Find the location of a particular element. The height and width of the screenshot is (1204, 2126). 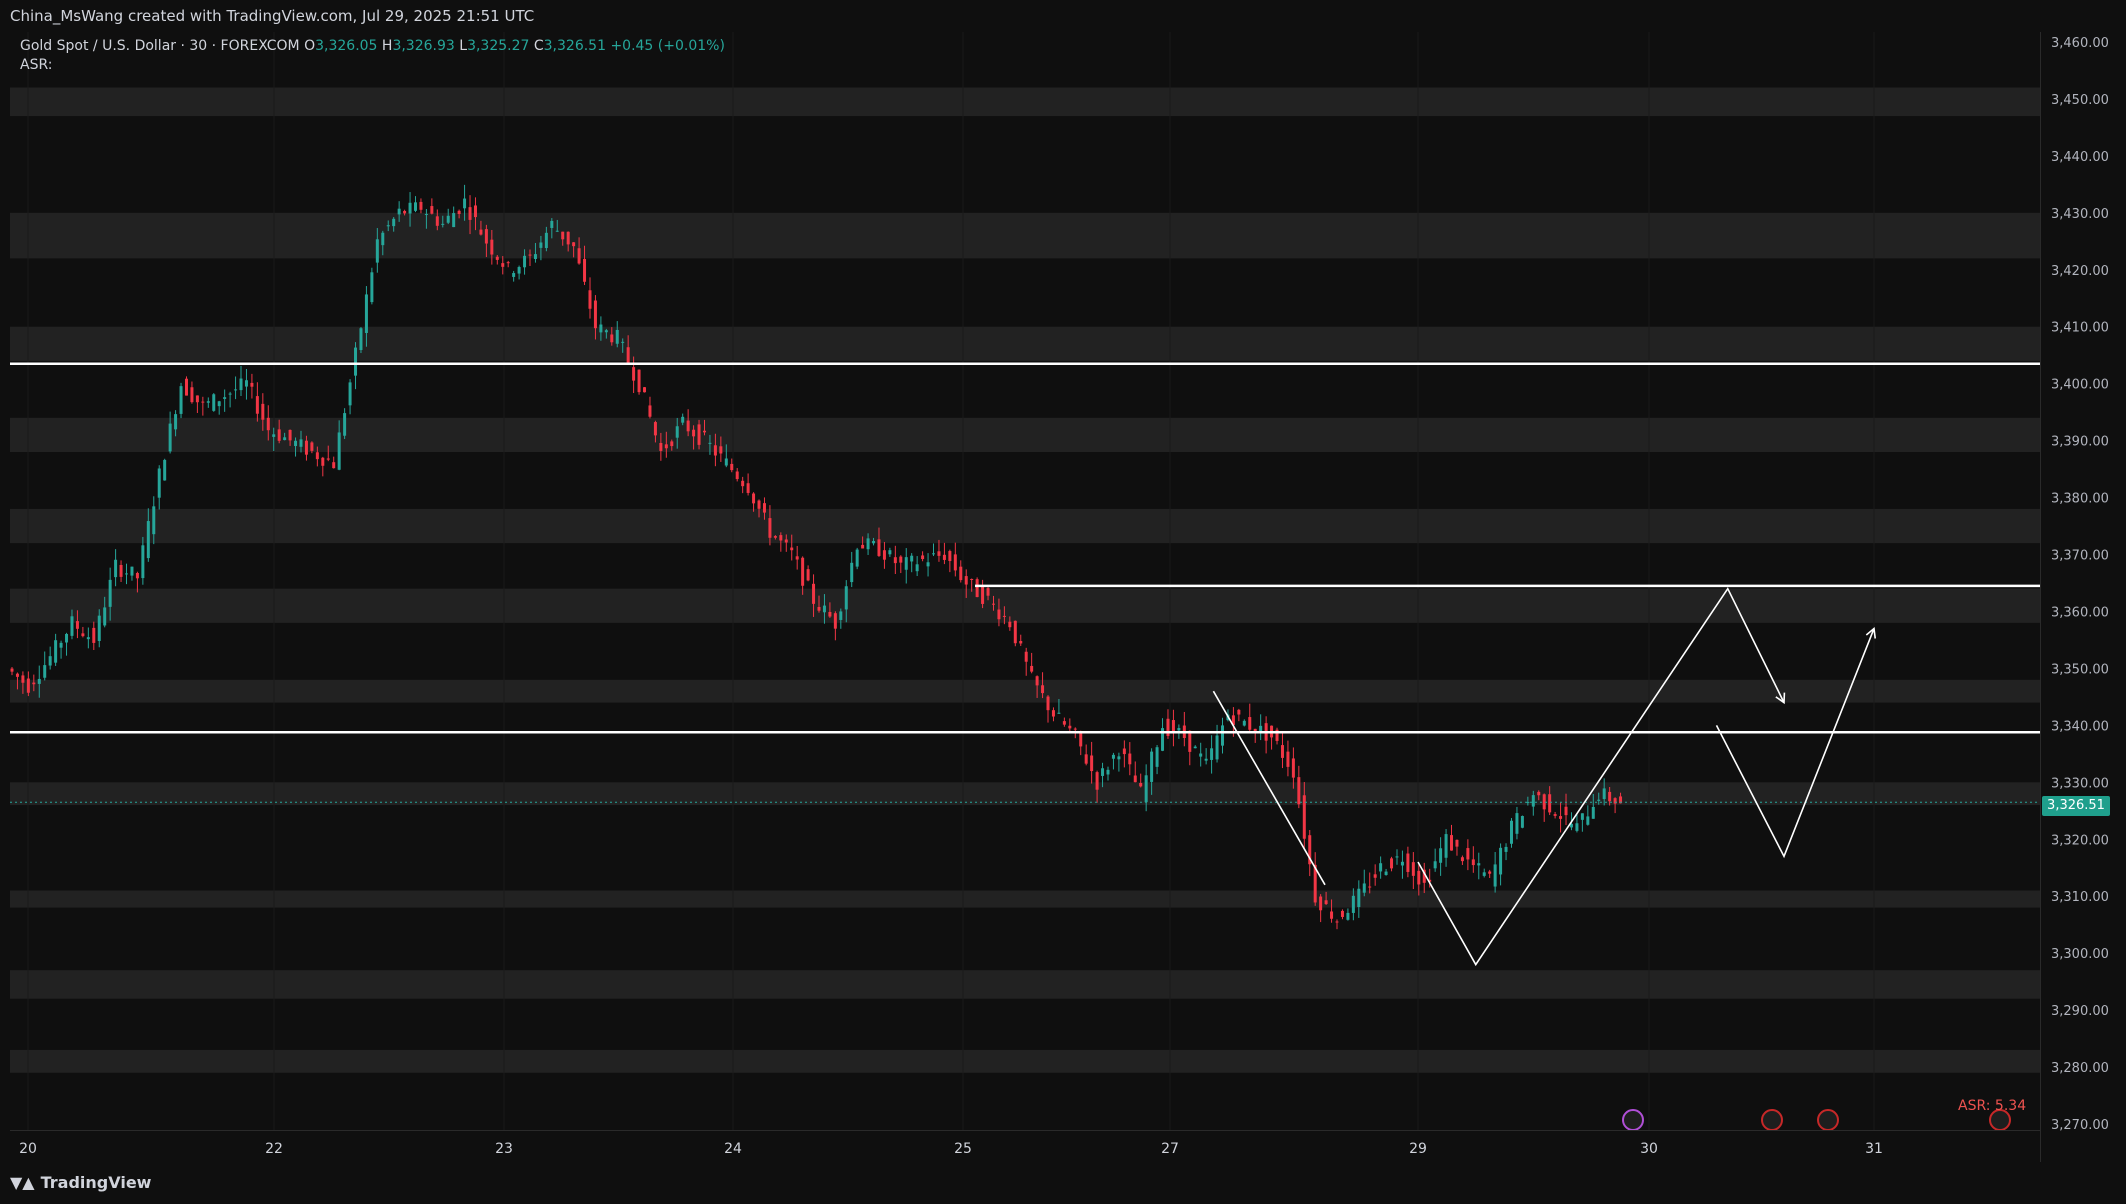

lightning-event-icon is located at coordinates (1633, 1119).